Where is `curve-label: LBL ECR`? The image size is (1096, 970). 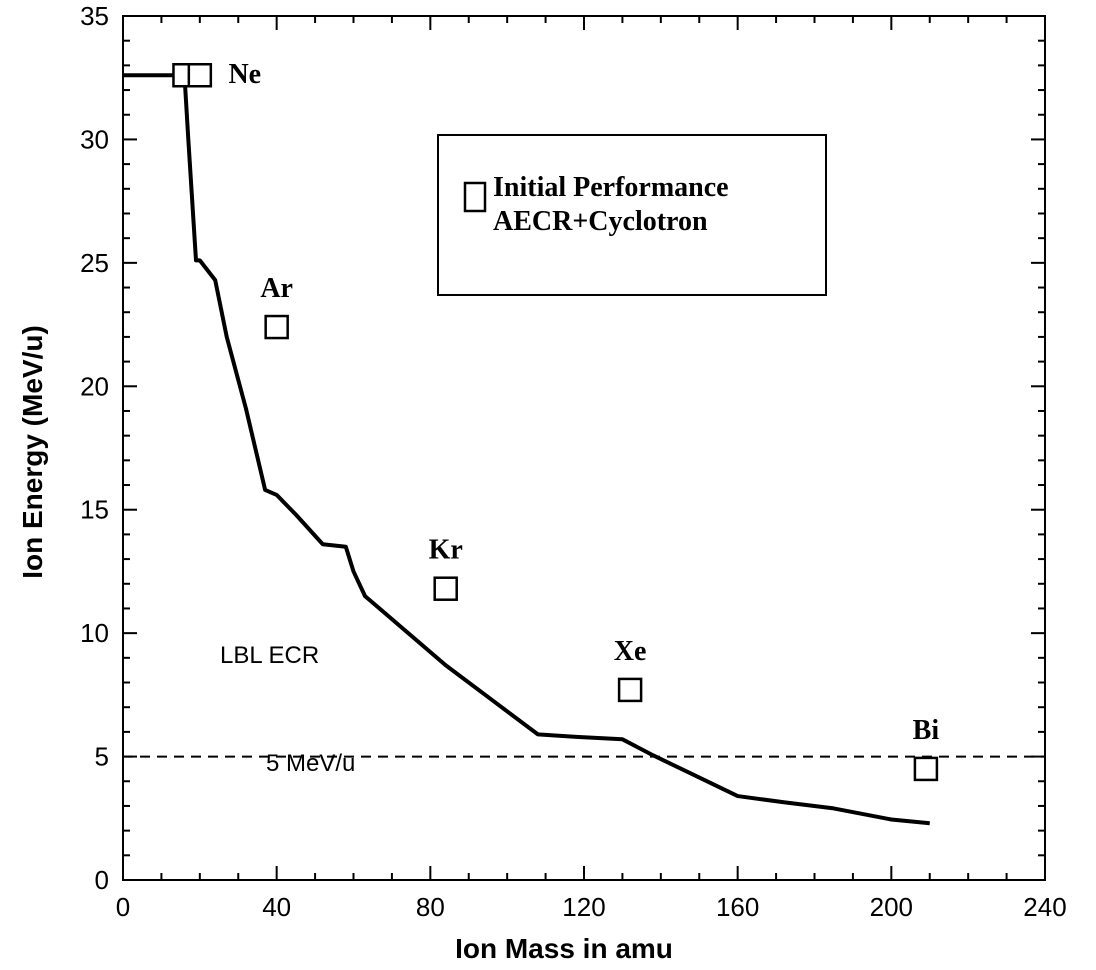
curve-label: LBL ECR is located at coordinates (269, 655).